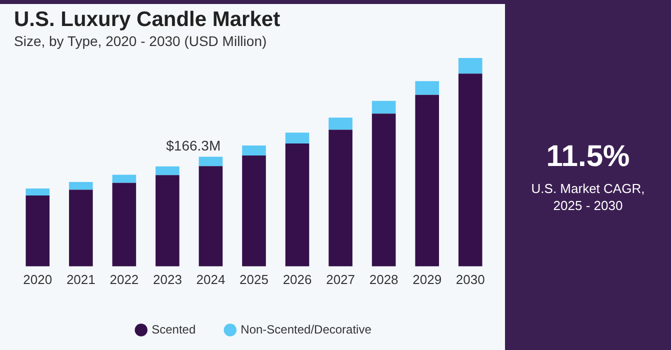  I want to click on chart-subtitle: Size, by Type, 2020 - 2030 (USD Million), so click(140, 41).